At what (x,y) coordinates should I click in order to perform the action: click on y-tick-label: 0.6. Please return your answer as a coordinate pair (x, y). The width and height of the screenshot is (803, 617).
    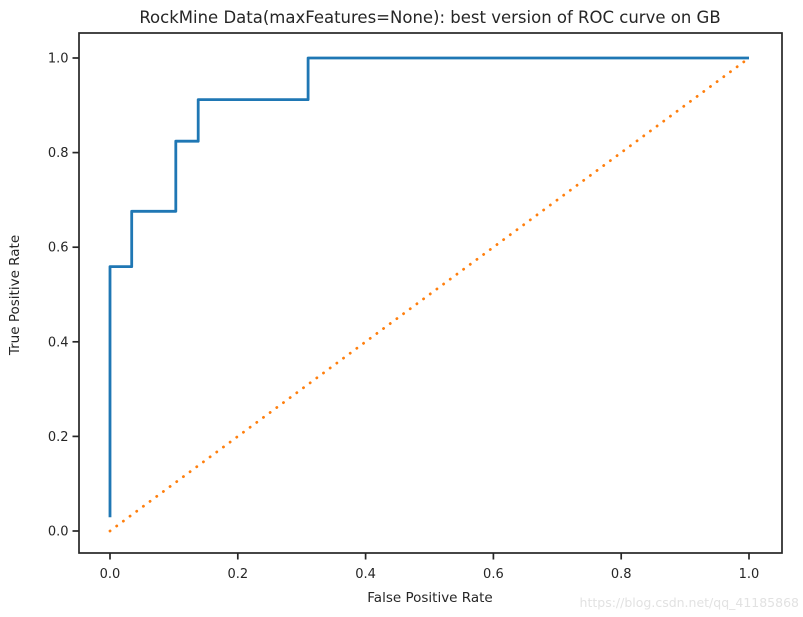
    Looking at the image, I should click on (58, 248).